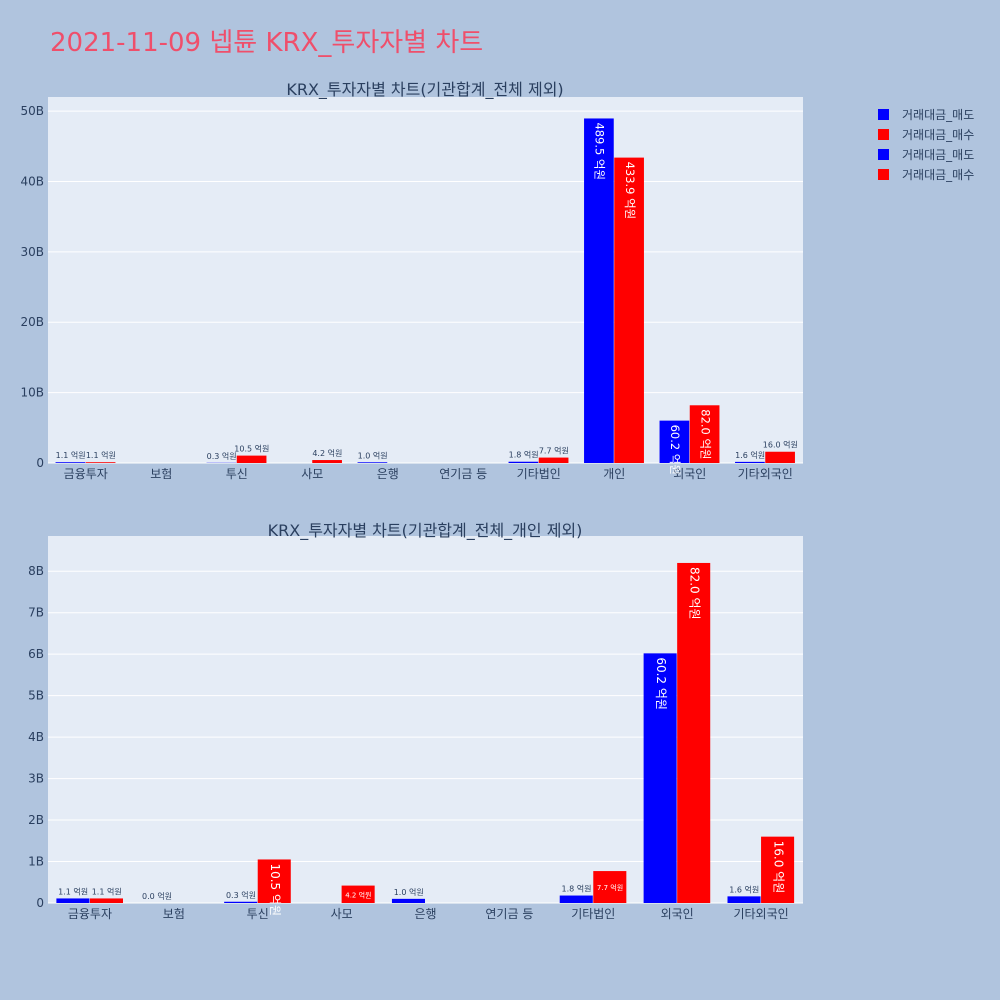 The height and width of the screenshot is (1000, 1000). I want to click on y-tick-label: 5B, so click(36, 696).